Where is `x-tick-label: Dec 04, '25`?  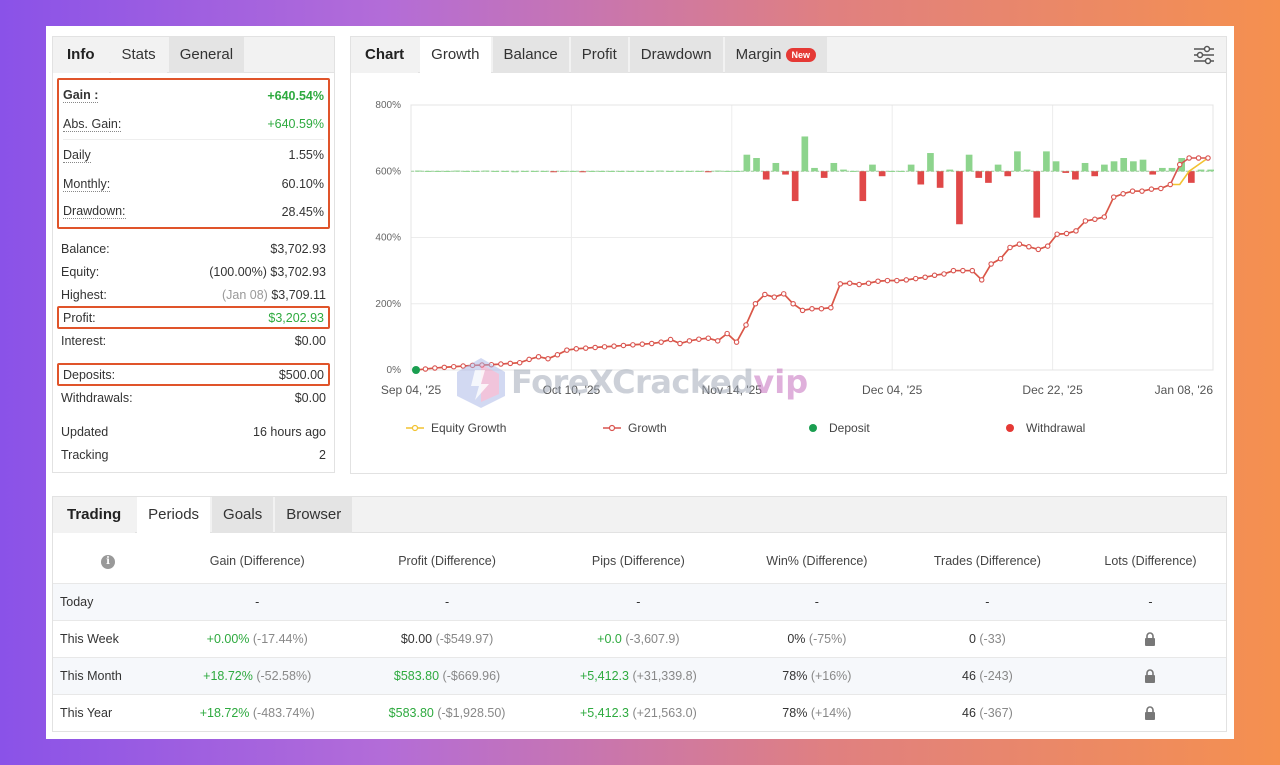
x-tick-label: Dec 04, '25 is located at coordinates (892, 390).